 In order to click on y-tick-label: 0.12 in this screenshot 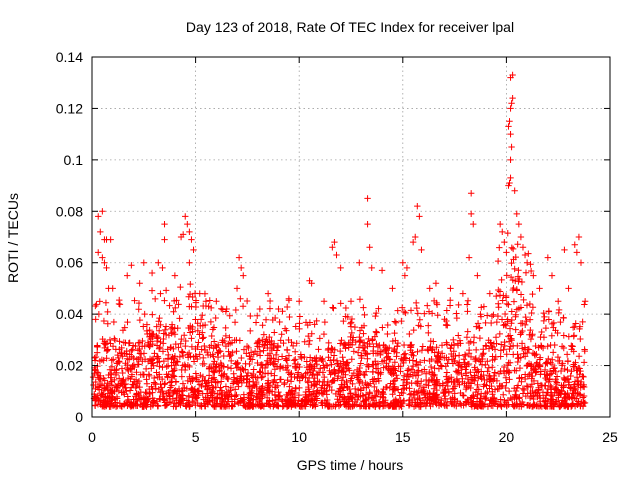, I will do `click(69, 108)`.